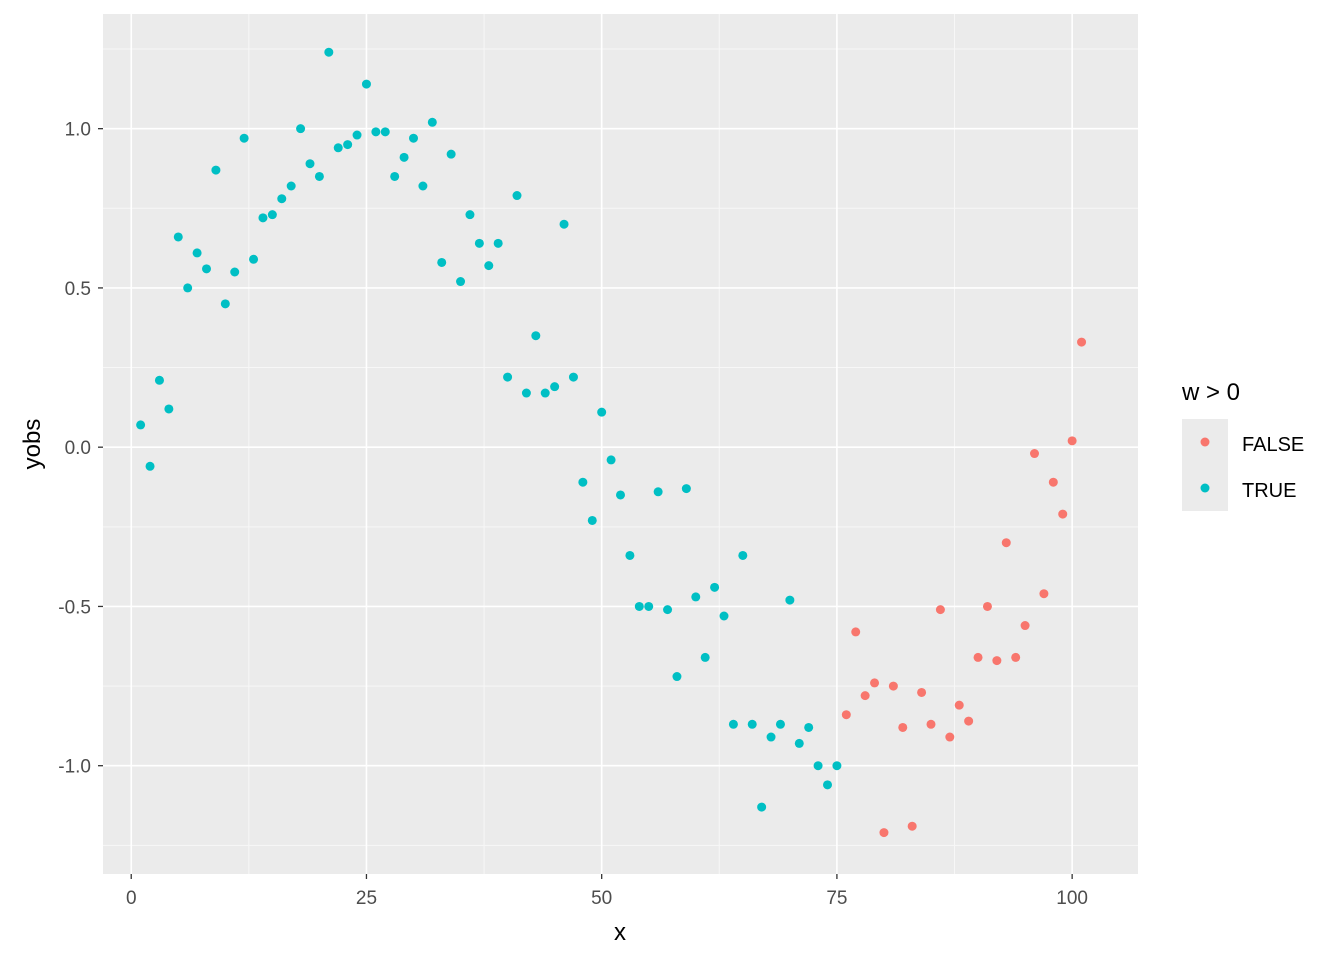 The width and height of the screenshot is (1344, 960). I want to click on legend-marker-false, so click(1205, 442).